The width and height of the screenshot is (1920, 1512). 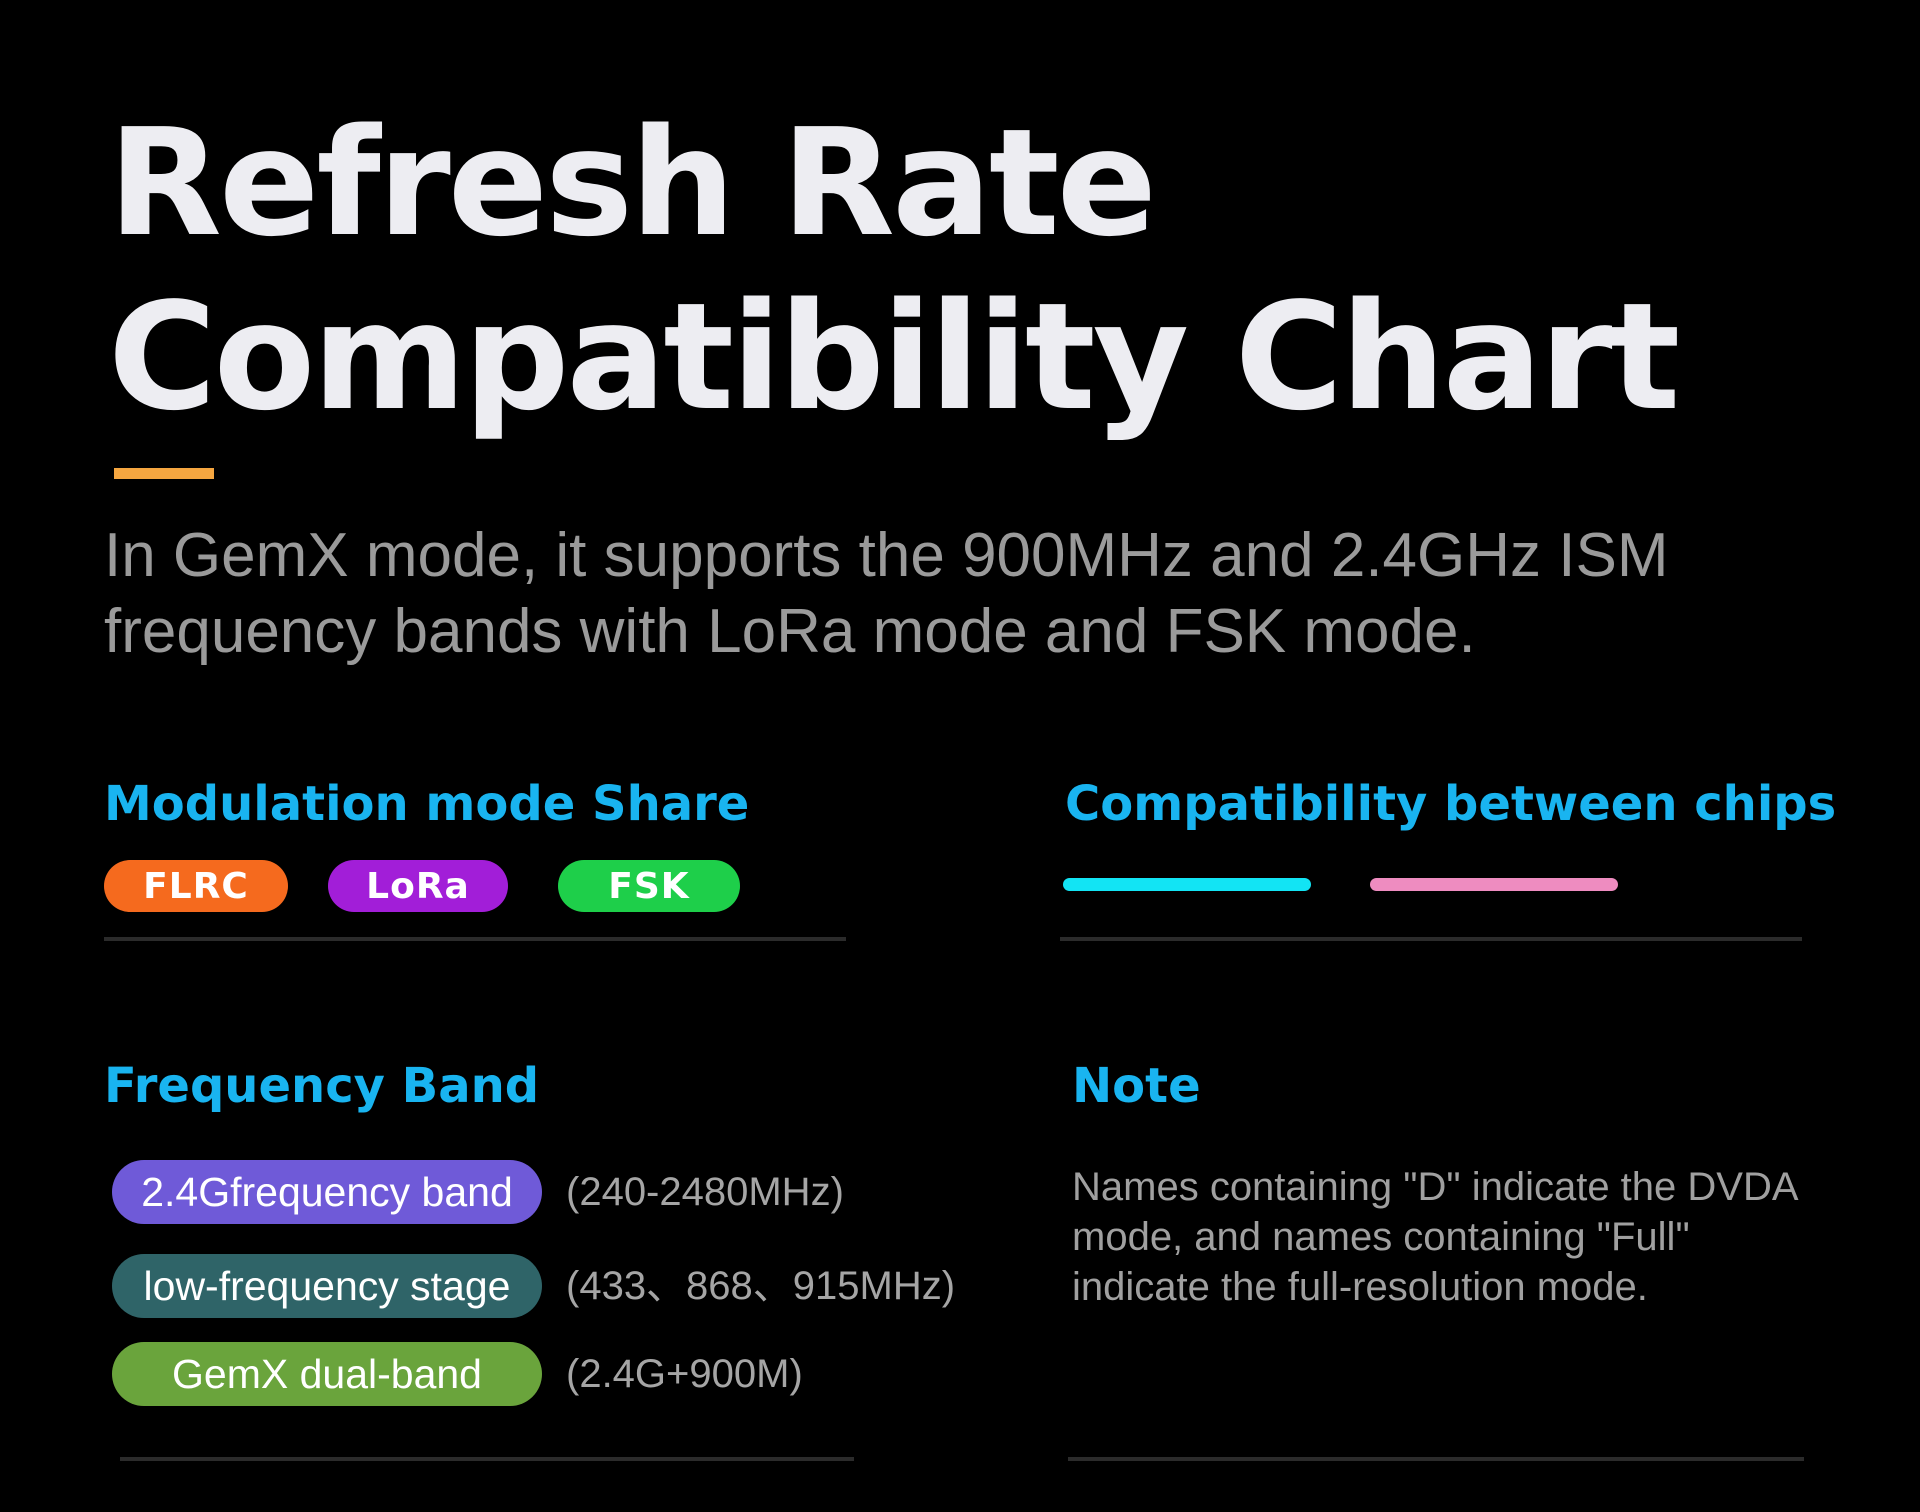 What do you see at coordinates (427, 804) in the screenshot?
I see `modulation-heading: Modulation mode Share` at bounding box center [427, 804].